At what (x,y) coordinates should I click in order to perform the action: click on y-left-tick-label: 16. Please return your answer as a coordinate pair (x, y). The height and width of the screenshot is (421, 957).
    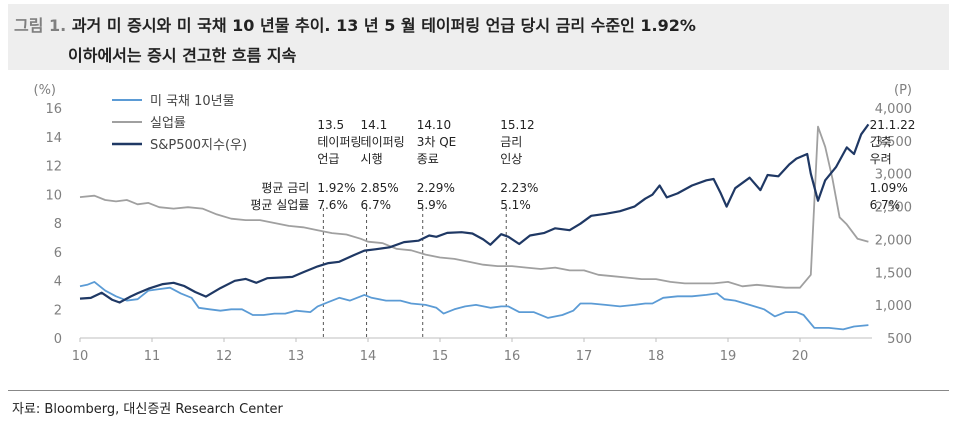
    Looking at the image, I should click on (53, 109).